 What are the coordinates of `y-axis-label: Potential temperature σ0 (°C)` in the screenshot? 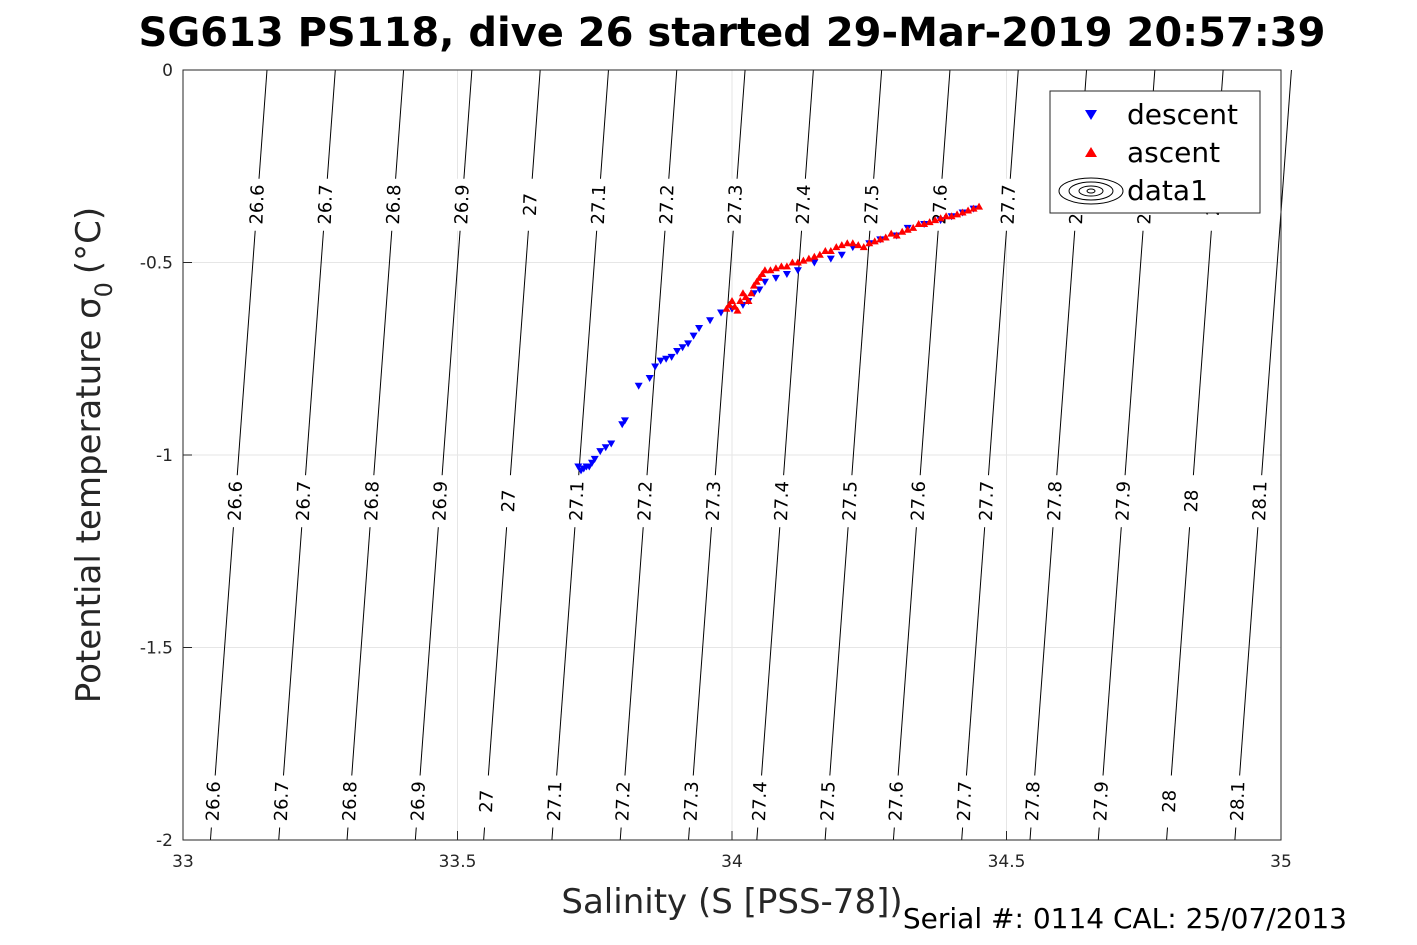 It's located at (93, 455).